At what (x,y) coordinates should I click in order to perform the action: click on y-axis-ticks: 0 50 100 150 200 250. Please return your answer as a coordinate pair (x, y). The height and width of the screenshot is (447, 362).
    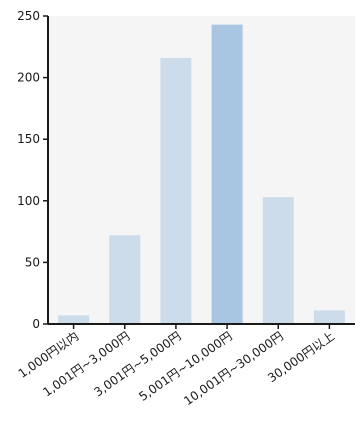
    Looking at the image, I should click on (32, 170).